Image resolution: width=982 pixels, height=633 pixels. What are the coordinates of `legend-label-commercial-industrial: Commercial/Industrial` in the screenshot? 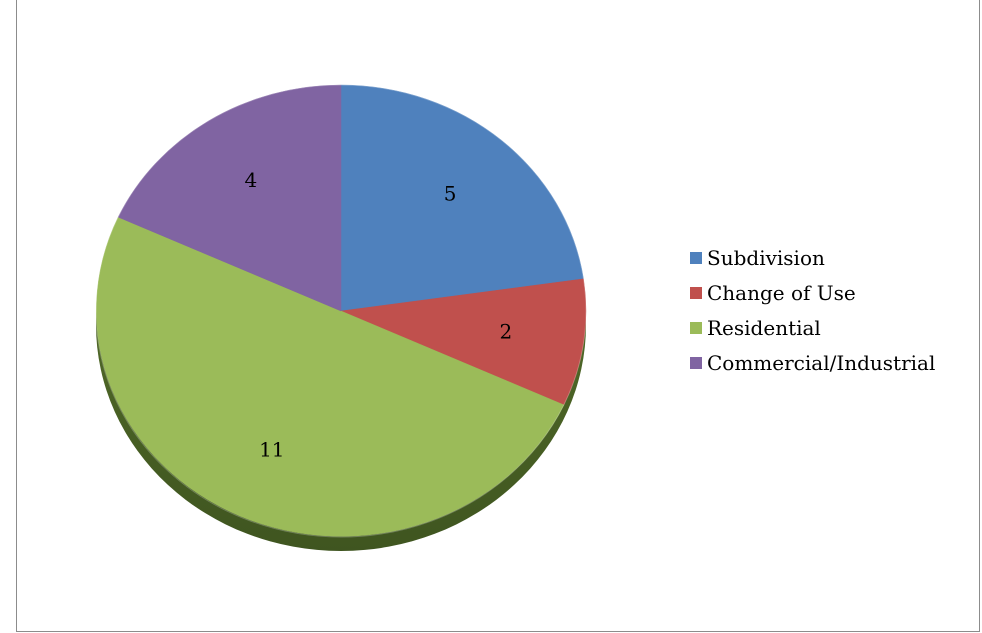 It's located at (821, 362).